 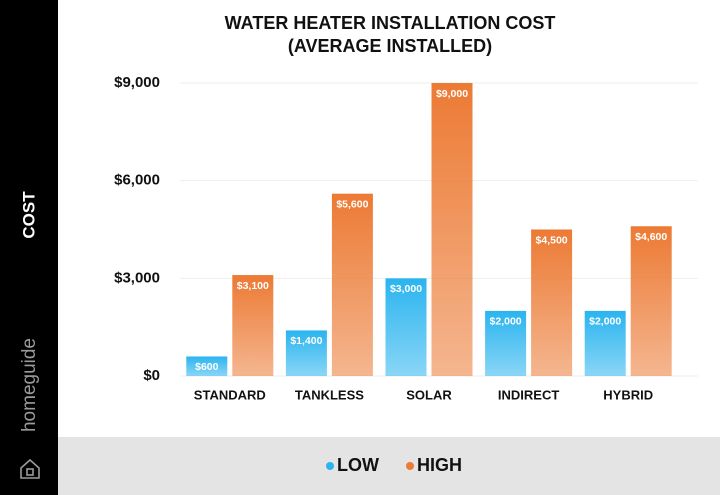 I want to click on legend-label: LOW, so click(x=358, y=465).